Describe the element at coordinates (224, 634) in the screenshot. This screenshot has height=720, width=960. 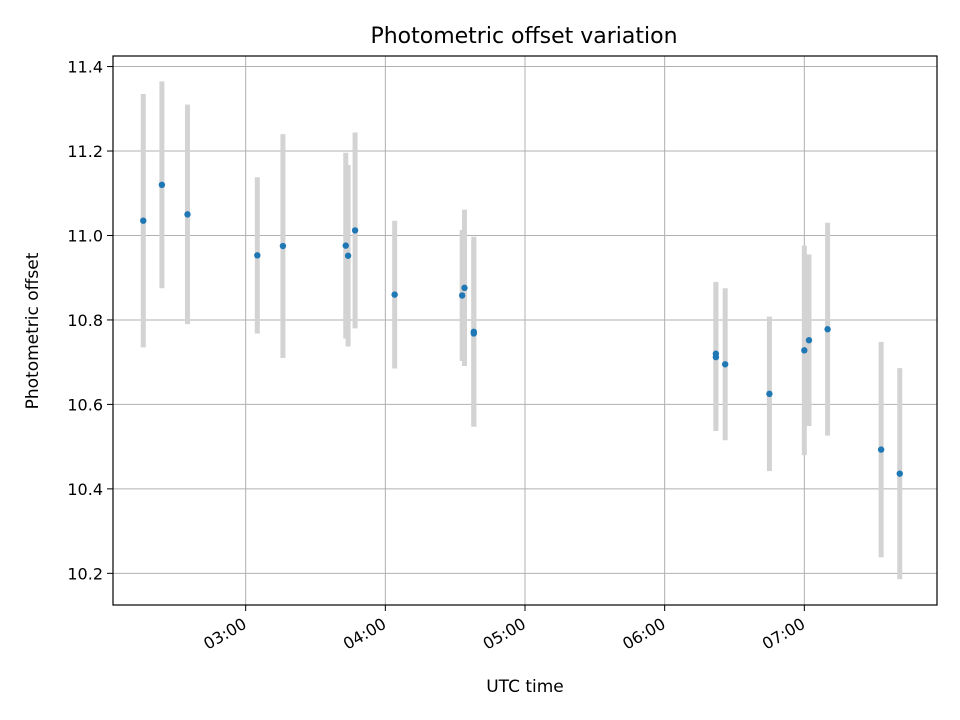
I see `x-tick-label: 03:00` at that location.